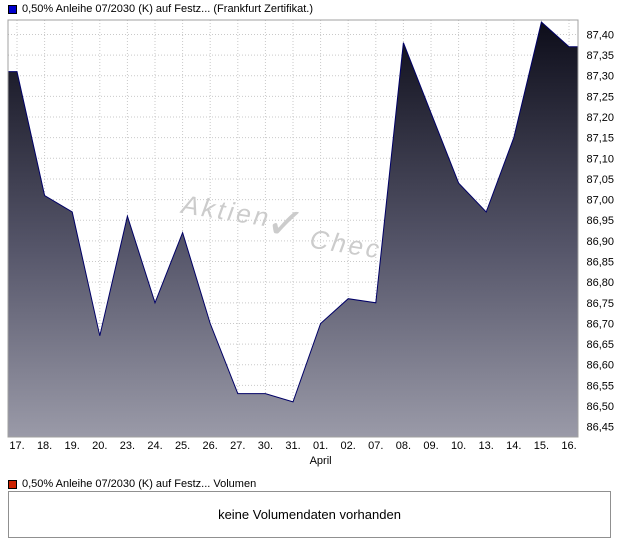 This screenshot has width=620, height=546. I want to click on x-tick-label: 20., so click(99, 446).